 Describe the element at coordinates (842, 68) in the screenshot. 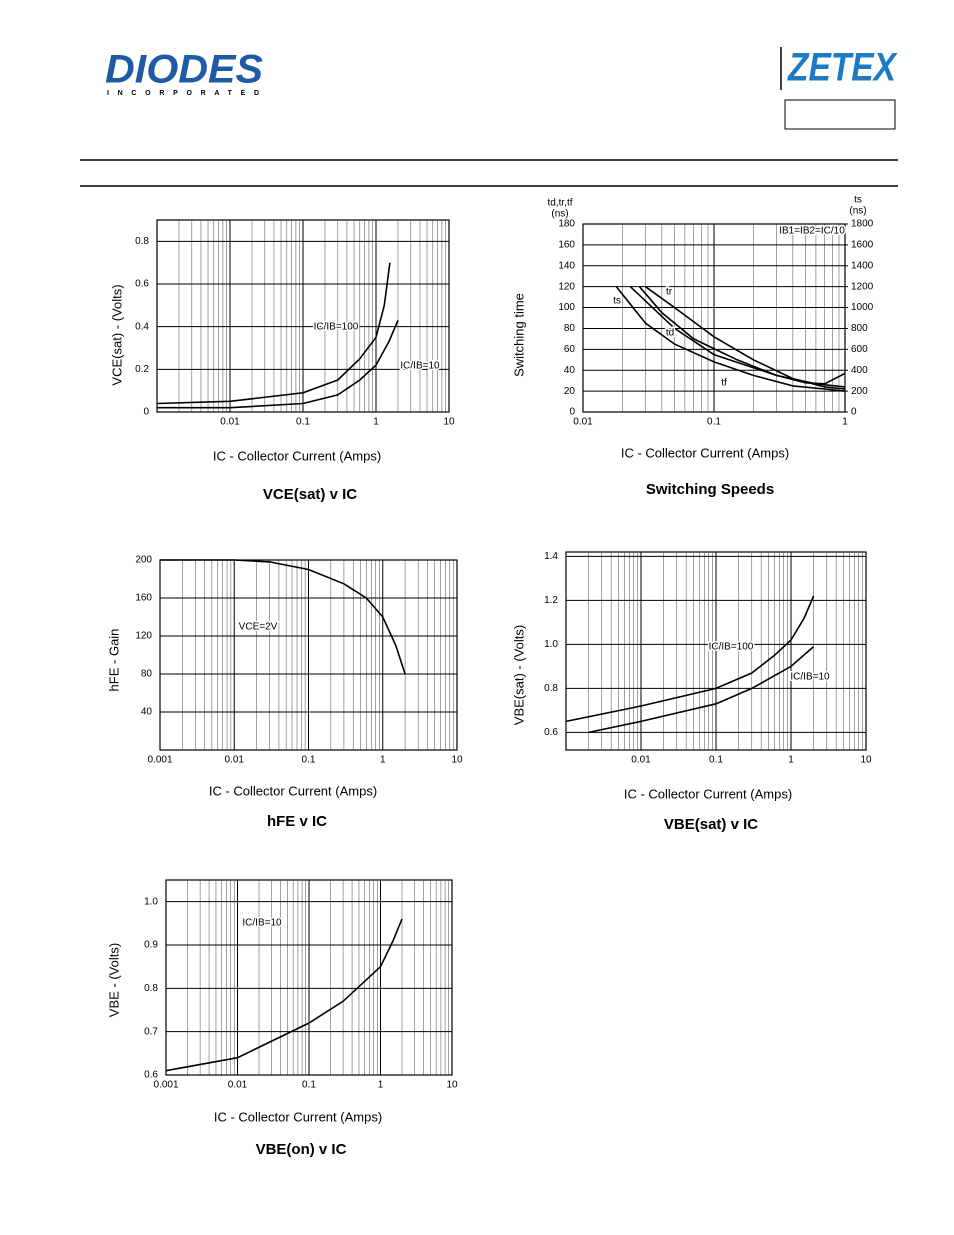

I see `brand: ZETEX` at that location.